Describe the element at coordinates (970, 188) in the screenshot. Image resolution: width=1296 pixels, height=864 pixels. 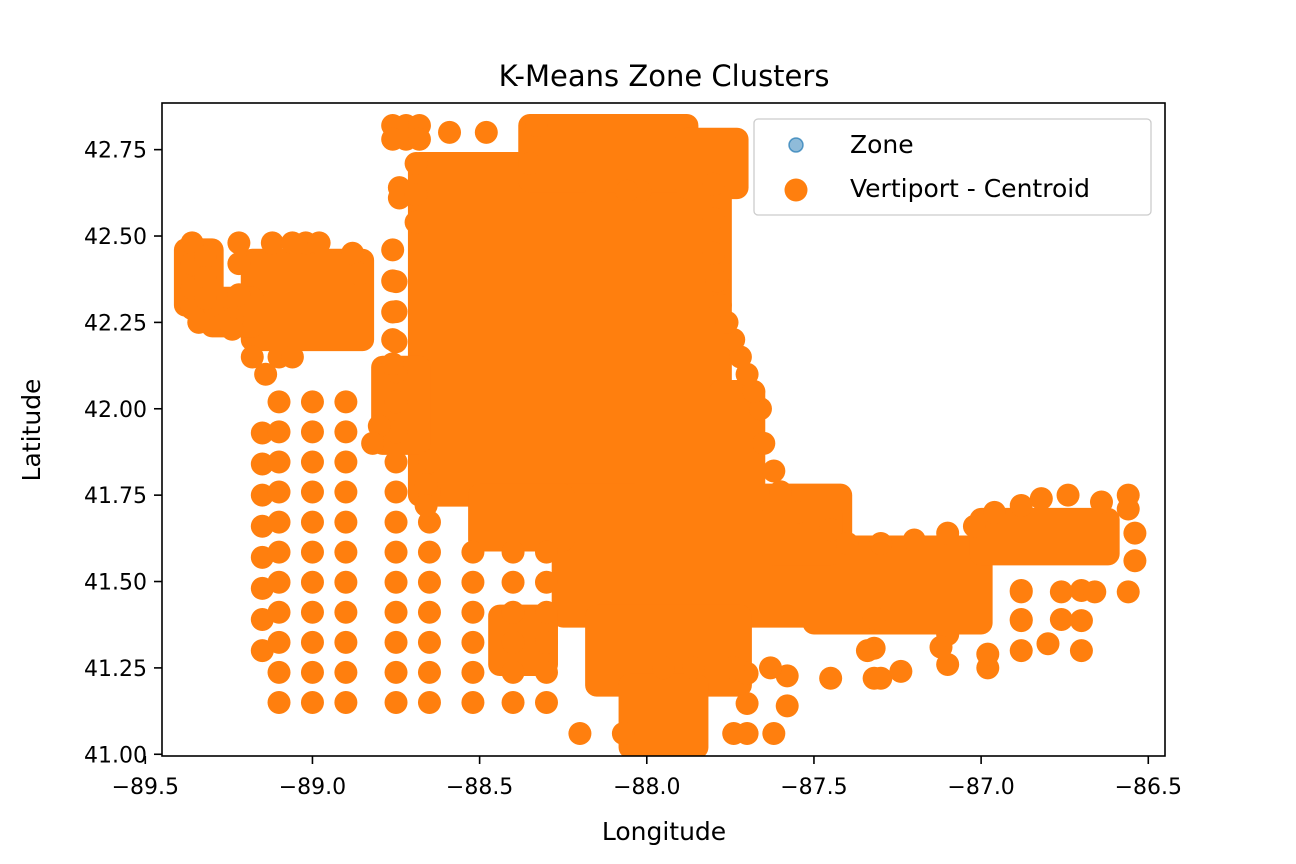
I see `legend-label-vertiport-centroid: Vertiport - Centroid` at that location.